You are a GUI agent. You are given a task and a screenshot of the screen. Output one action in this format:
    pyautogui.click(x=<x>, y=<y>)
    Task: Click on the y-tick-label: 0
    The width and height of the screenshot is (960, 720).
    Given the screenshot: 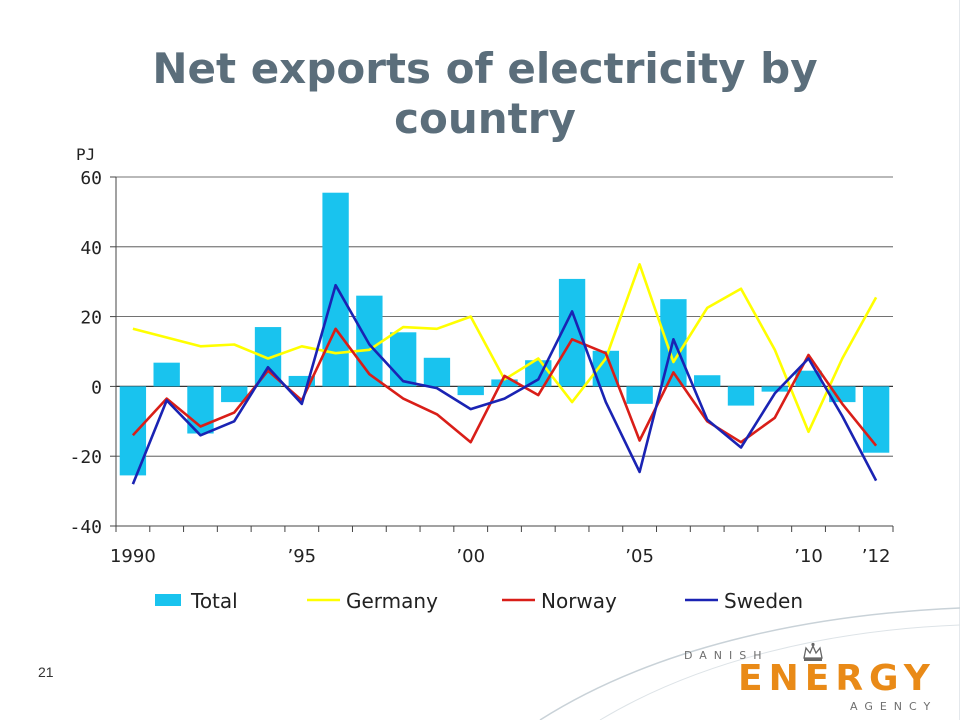 What is the action you would take?
    pyautogui.click(x=96, y=387)
    